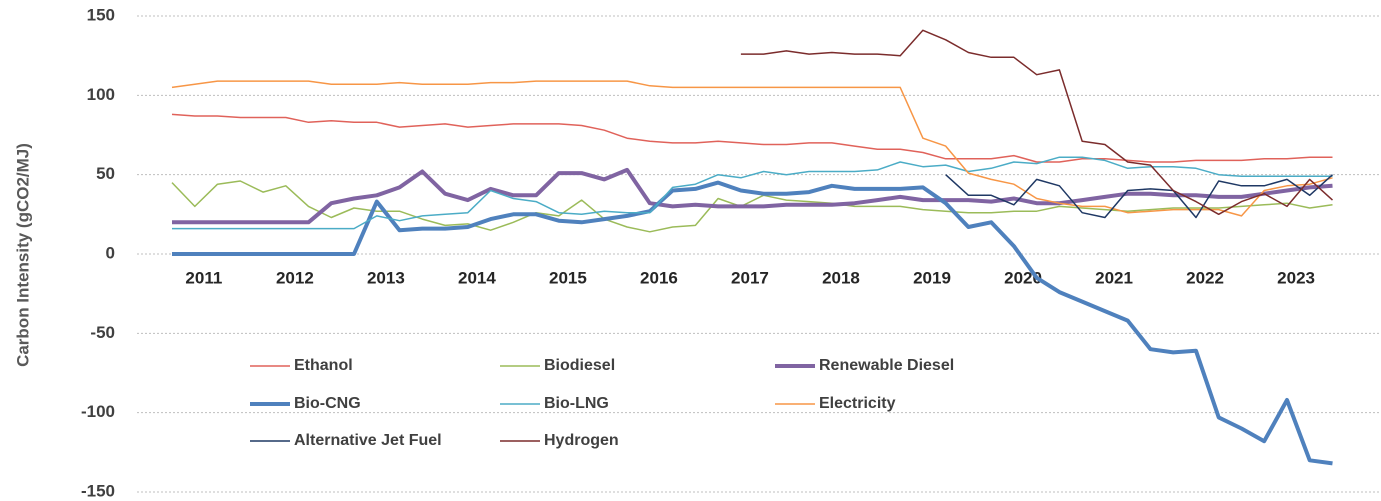 This screenshot has height=501, width=1381. What do you see at coordinates (750, 277) in the screenshot?
I see `x-tick-label: 2017` at bounding box center [750, 277].